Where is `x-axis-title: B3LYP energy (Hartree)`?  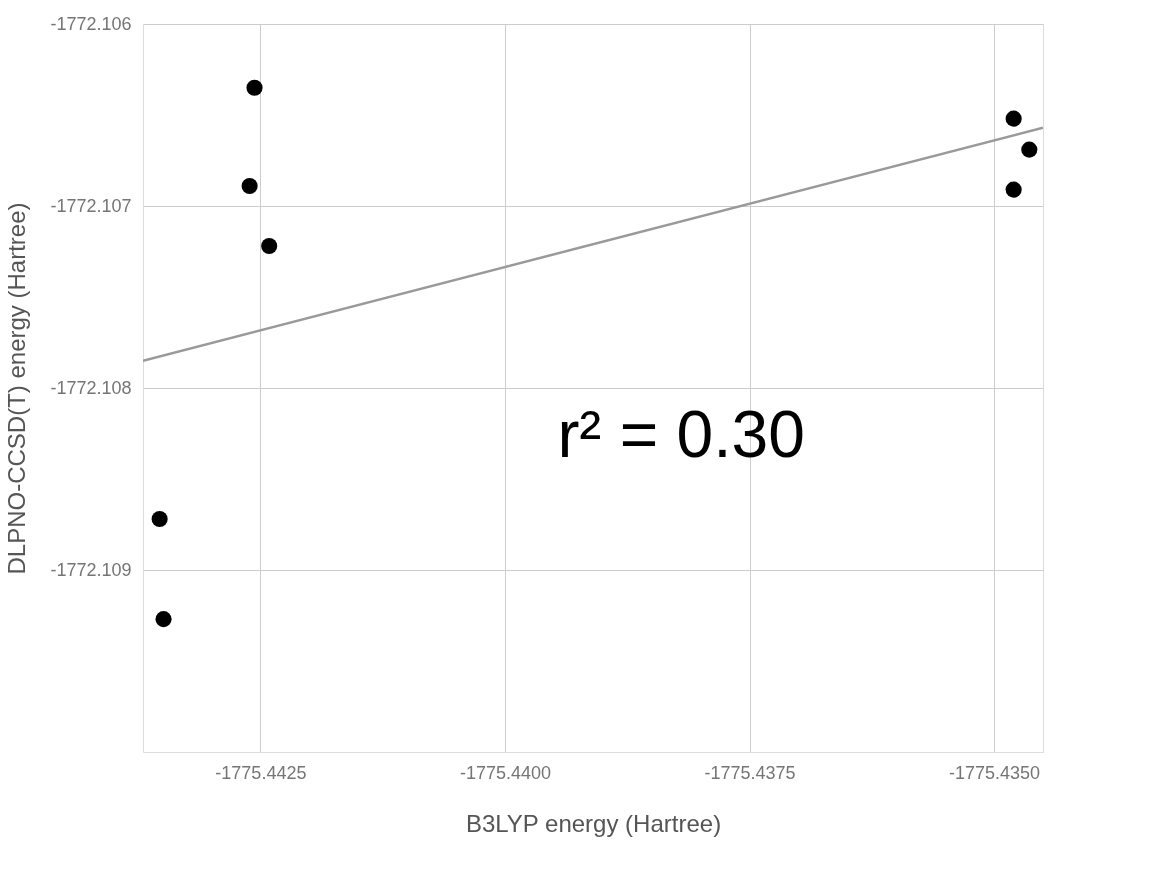
x-axis-title: B3LYP energy (Hartree) is located at coordinates (593, 823).